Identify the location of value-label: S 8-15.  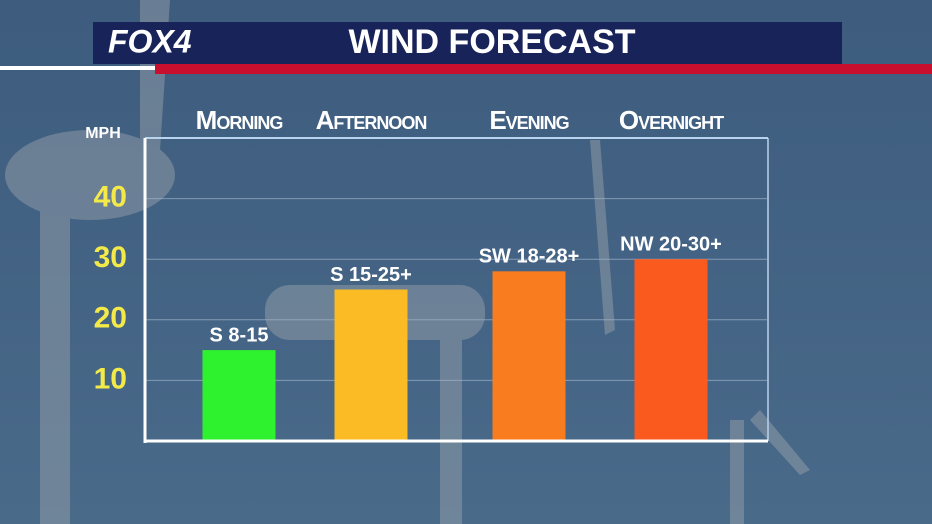
(239, 335).